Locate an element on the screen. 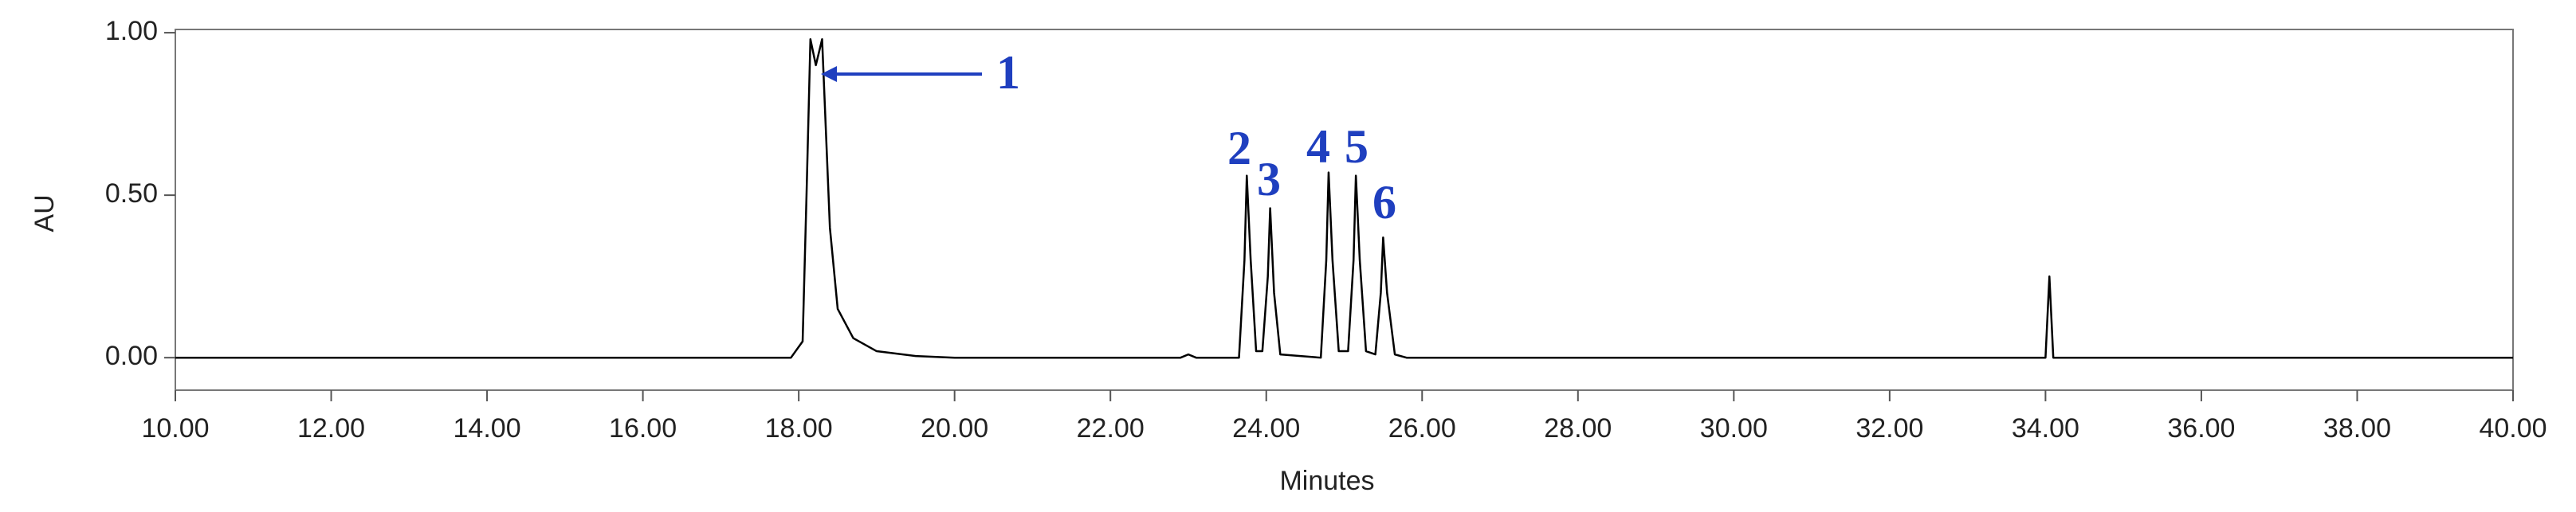 The image size is (2576, 512). y-tick-label: 0.00 is located at coordinates (131, 356).